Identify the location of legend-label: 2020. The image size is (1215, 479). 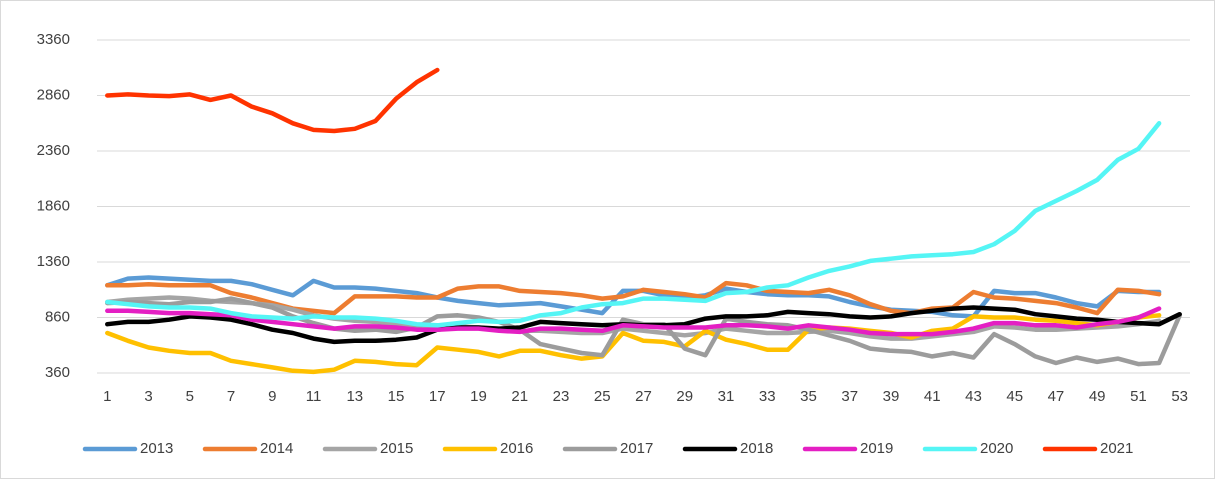
(996, 448).